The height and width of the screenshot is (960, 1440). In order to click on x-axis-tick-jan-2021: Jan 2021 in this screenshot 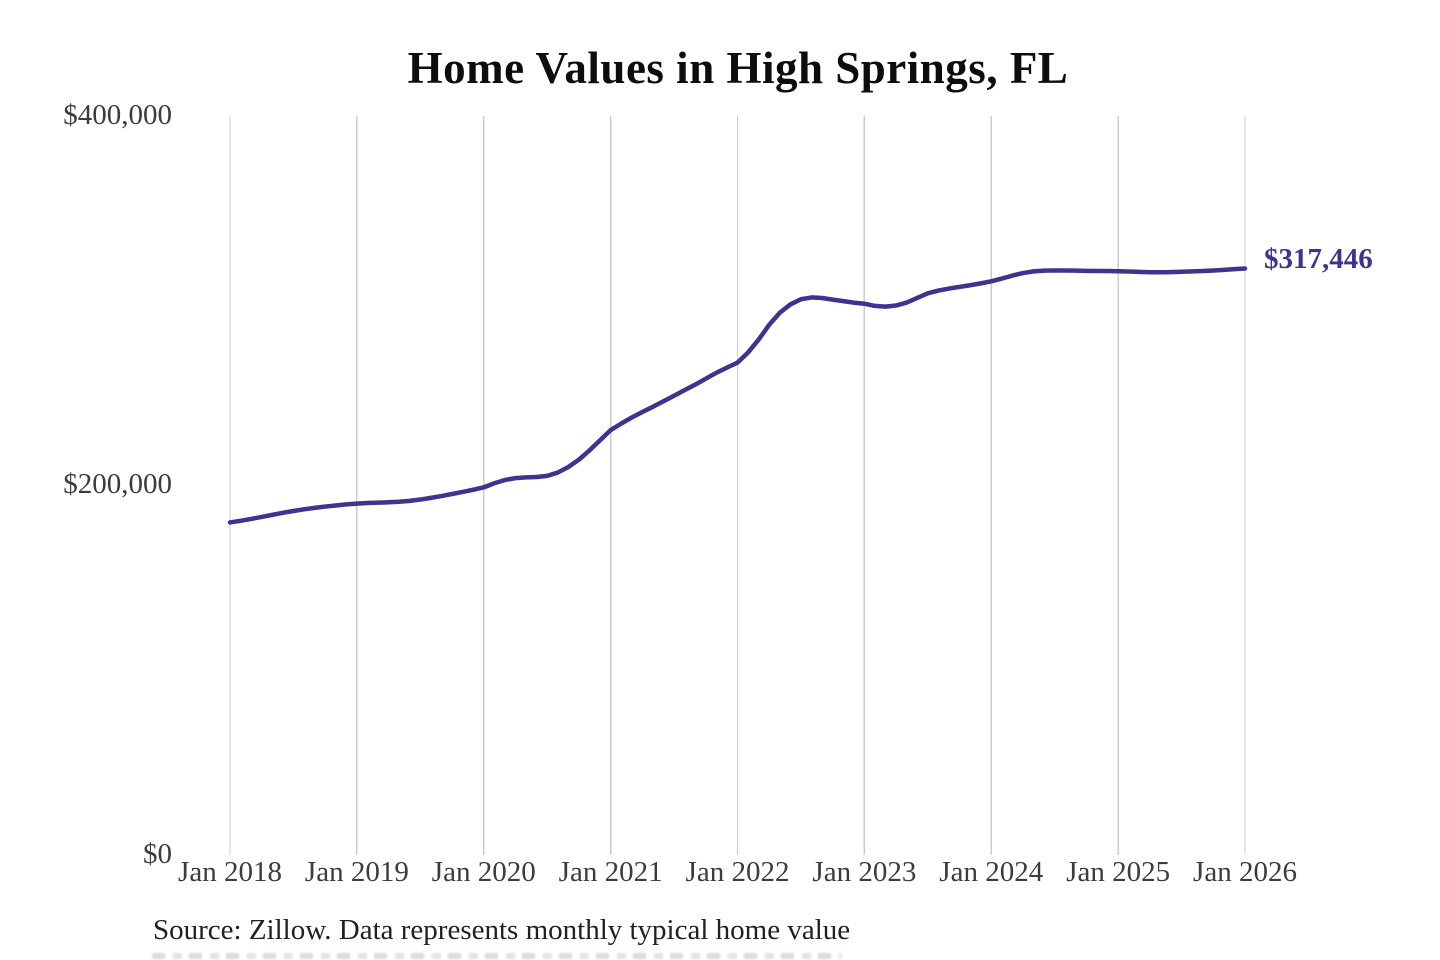, I will do `click(610, 872)`.